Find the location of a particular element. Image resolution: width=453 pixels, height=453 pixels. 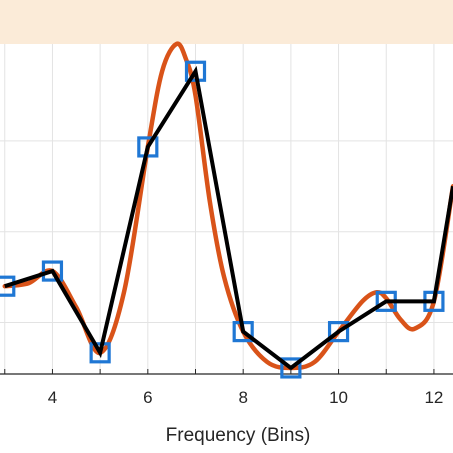

x-axis-label: Frequency (Bins) is located at coordinates (238, 435).